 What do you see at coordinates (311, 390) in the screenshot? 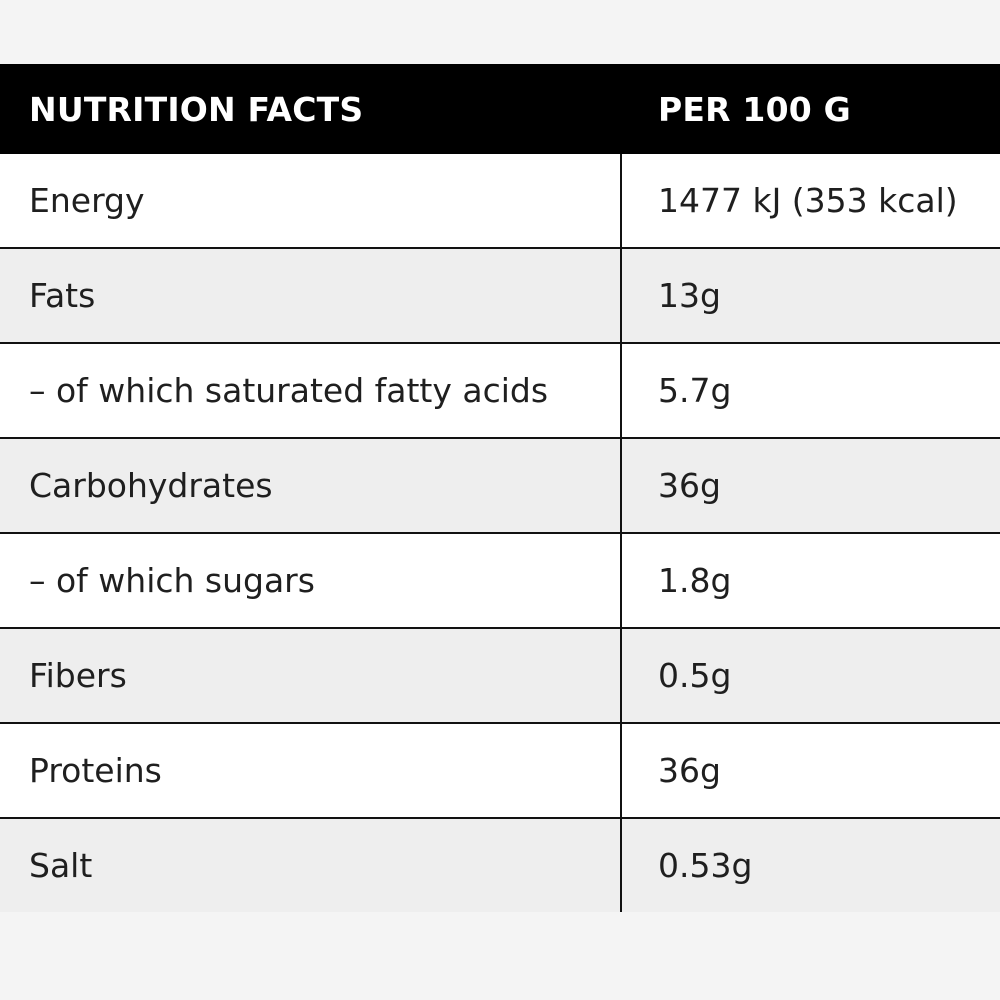
I see `nutrient-name: – of which saturated fatty acids` at bounding box center [311, 390].